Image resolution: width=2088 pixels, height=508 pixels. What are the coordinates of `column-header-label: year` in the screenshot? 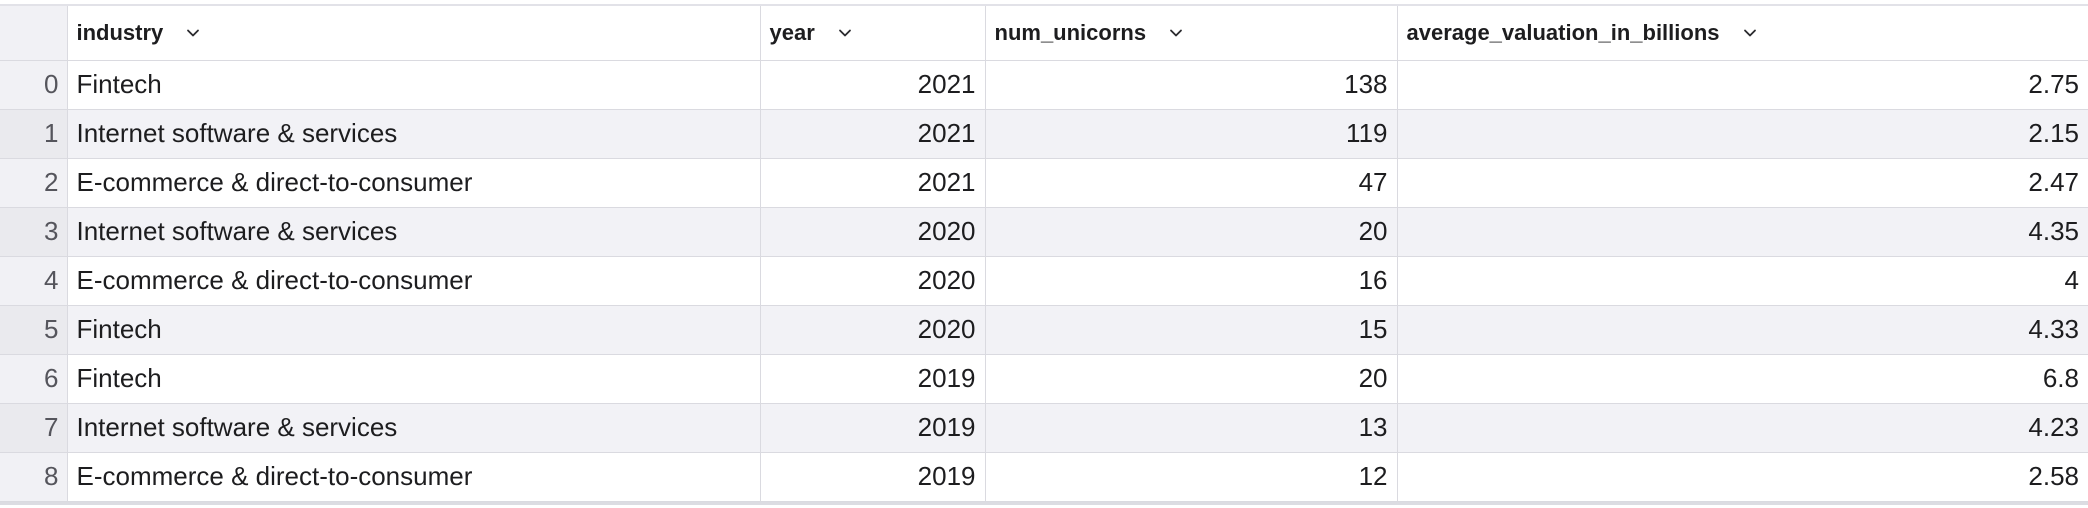 It's located at (792, 32).